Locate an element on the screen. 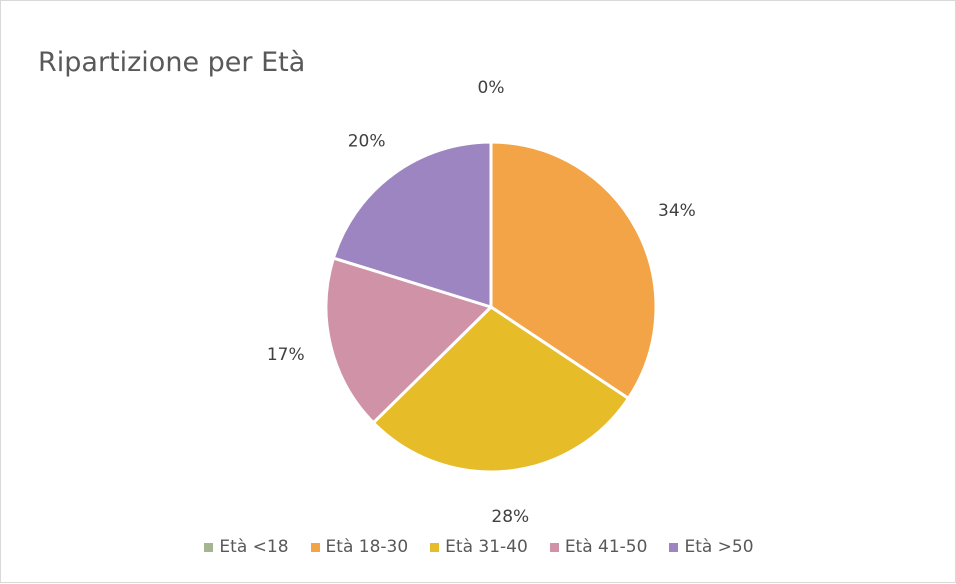 This screenshot has width=956, height=584. legend-item-3: Età 41-50 is located at coordinates (598, 547).